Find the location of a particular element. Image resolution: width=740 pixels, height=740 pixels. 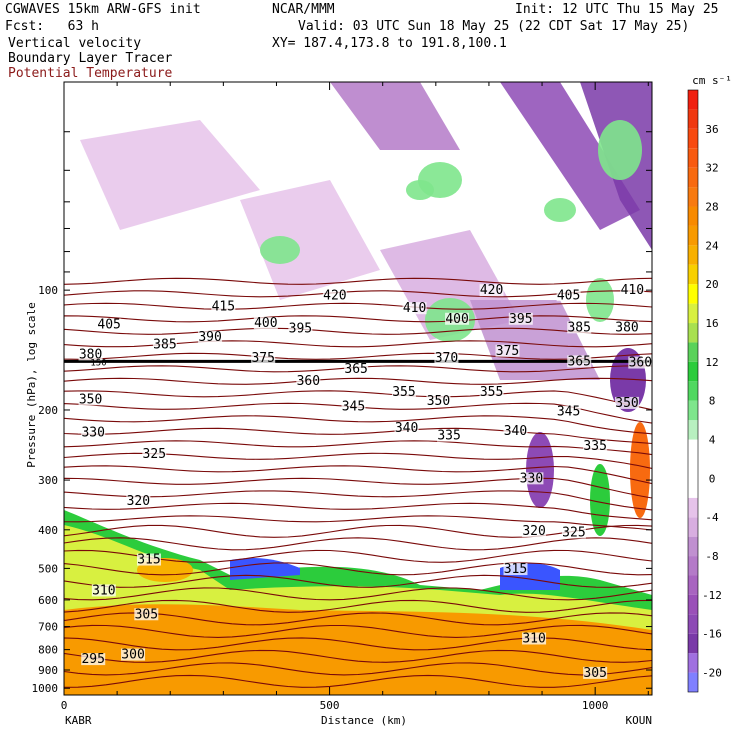

strong-updraft-cell is located at coordinates (640, 470).